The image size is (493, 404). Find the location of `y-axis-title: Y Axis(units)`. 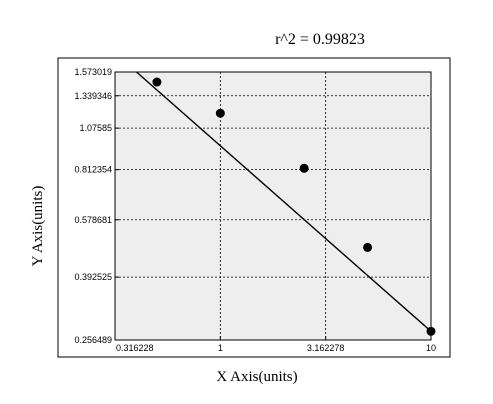

y-axis-title: Y Axis(units) is located at coordinates (38, 226).